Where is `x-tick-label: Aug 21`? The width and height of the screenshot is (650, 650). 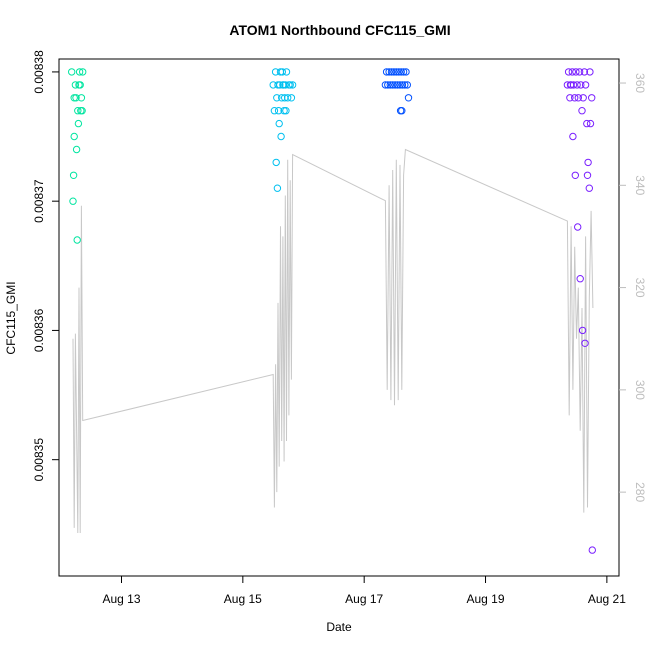 x-tick-label: Aug 21 is located at coordinates (607, 599).